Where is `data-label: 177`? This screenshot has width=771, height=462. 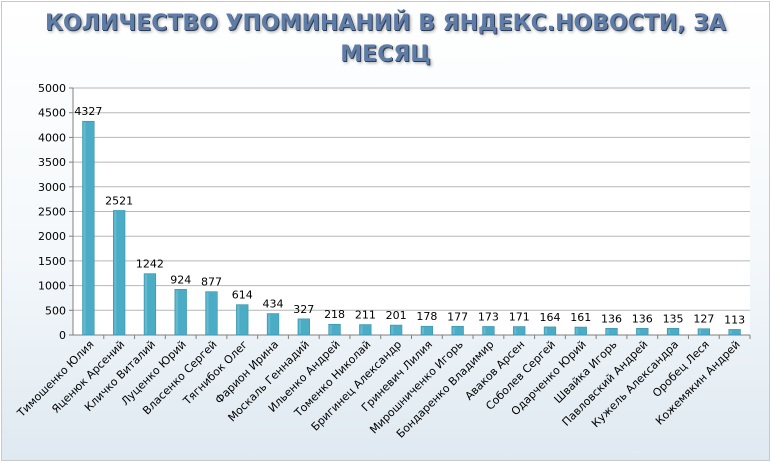 data-label: 177 is located at coordinates (457, 316).